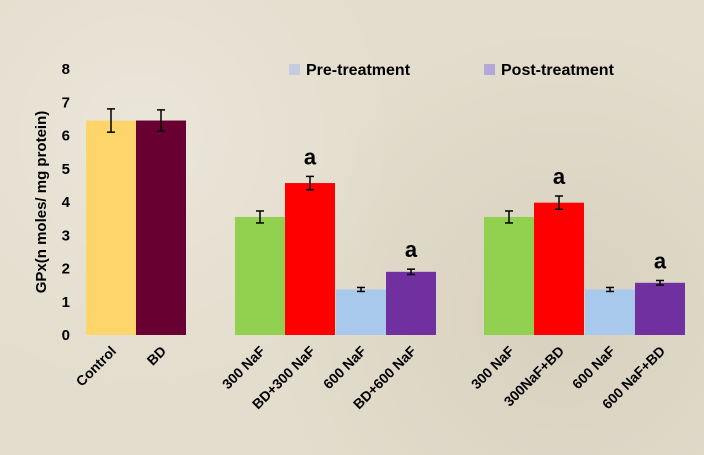 This screenshot has width=704, height=455. What do you see at coordinates (66, 235) in the screenshot?
I see `y-tick-label: 3` at bounding box center [66, 235].